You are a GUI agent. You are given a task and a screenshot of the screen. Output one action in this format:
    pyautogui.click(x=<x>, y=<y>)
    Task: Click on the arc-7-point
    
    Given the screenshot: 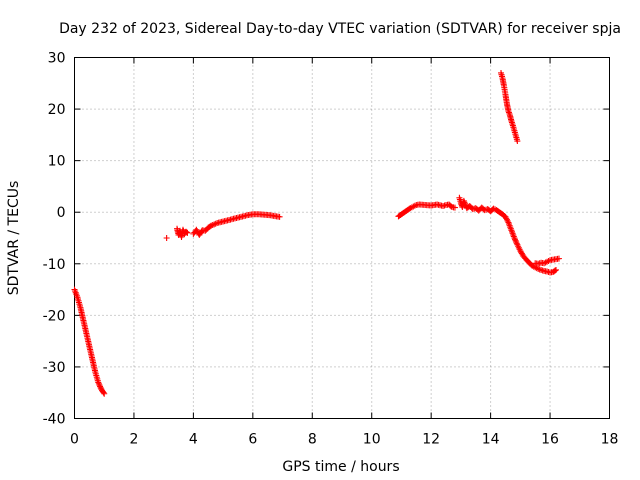 What is the action you would take?
    pyautogui.click(x=558, y=258)
    